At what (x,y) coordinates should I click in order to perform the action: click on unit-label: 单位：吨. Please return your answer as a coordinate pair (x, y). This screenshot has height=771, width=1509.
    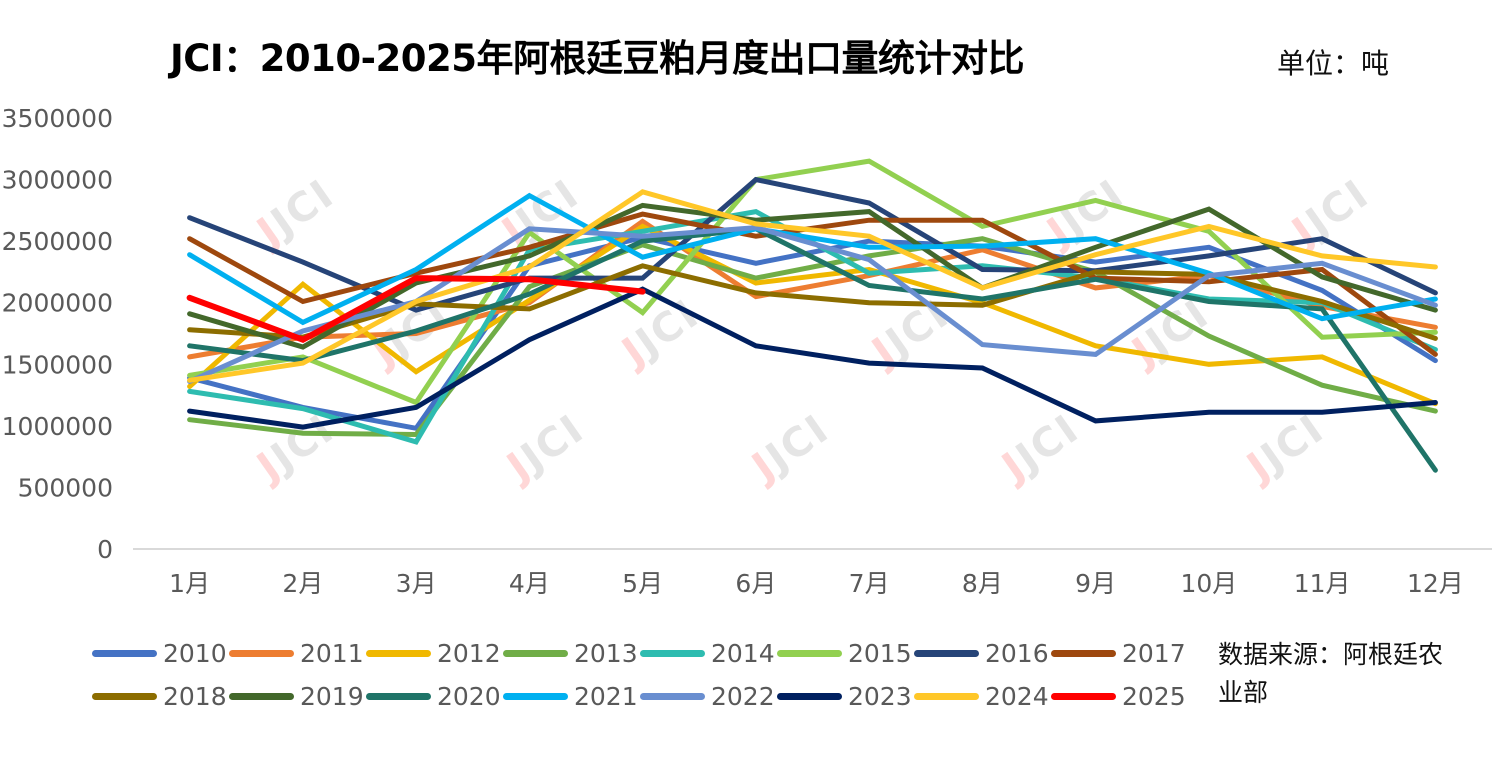
    Looking at the image, I should click on (1333, 63).